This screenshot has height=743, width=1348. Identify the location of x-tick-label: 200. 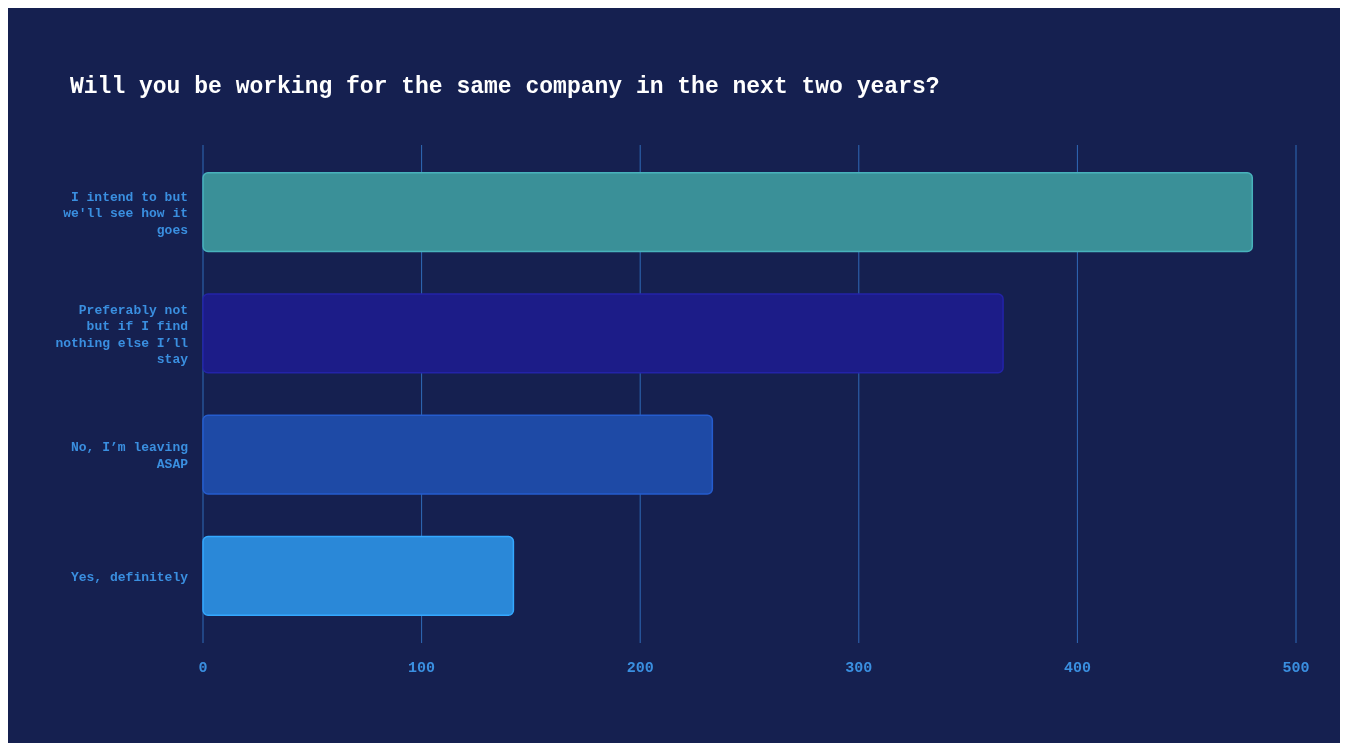
(640, 668).